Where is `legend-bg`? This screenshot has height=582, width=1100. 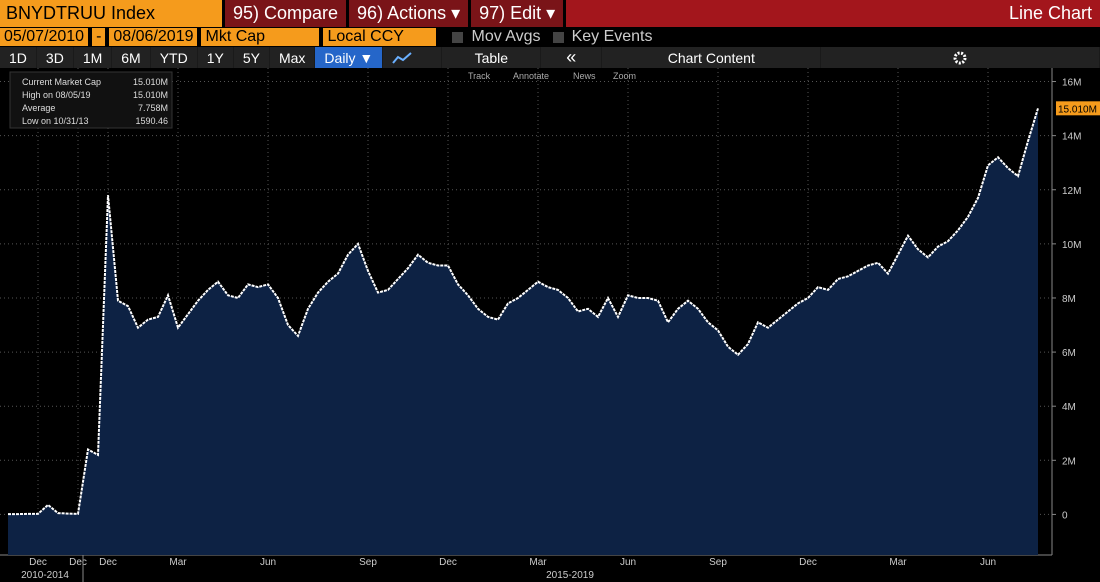 legend-bg is located at coordinates (91, 100).